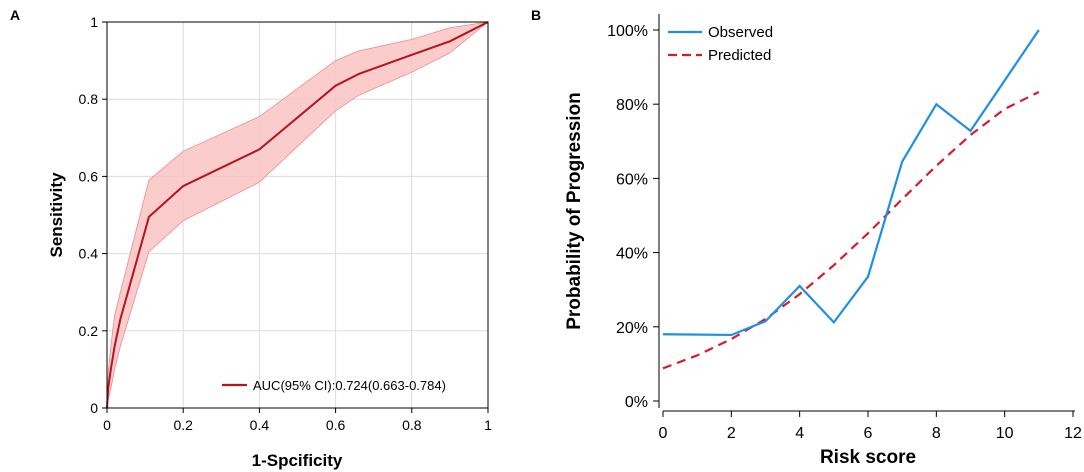 This screenshot has height=472, width=1084. Describe the element at coordinates (627, 31) in the screenshot. I see `calibration-y-tick-label: 100%` at that location.